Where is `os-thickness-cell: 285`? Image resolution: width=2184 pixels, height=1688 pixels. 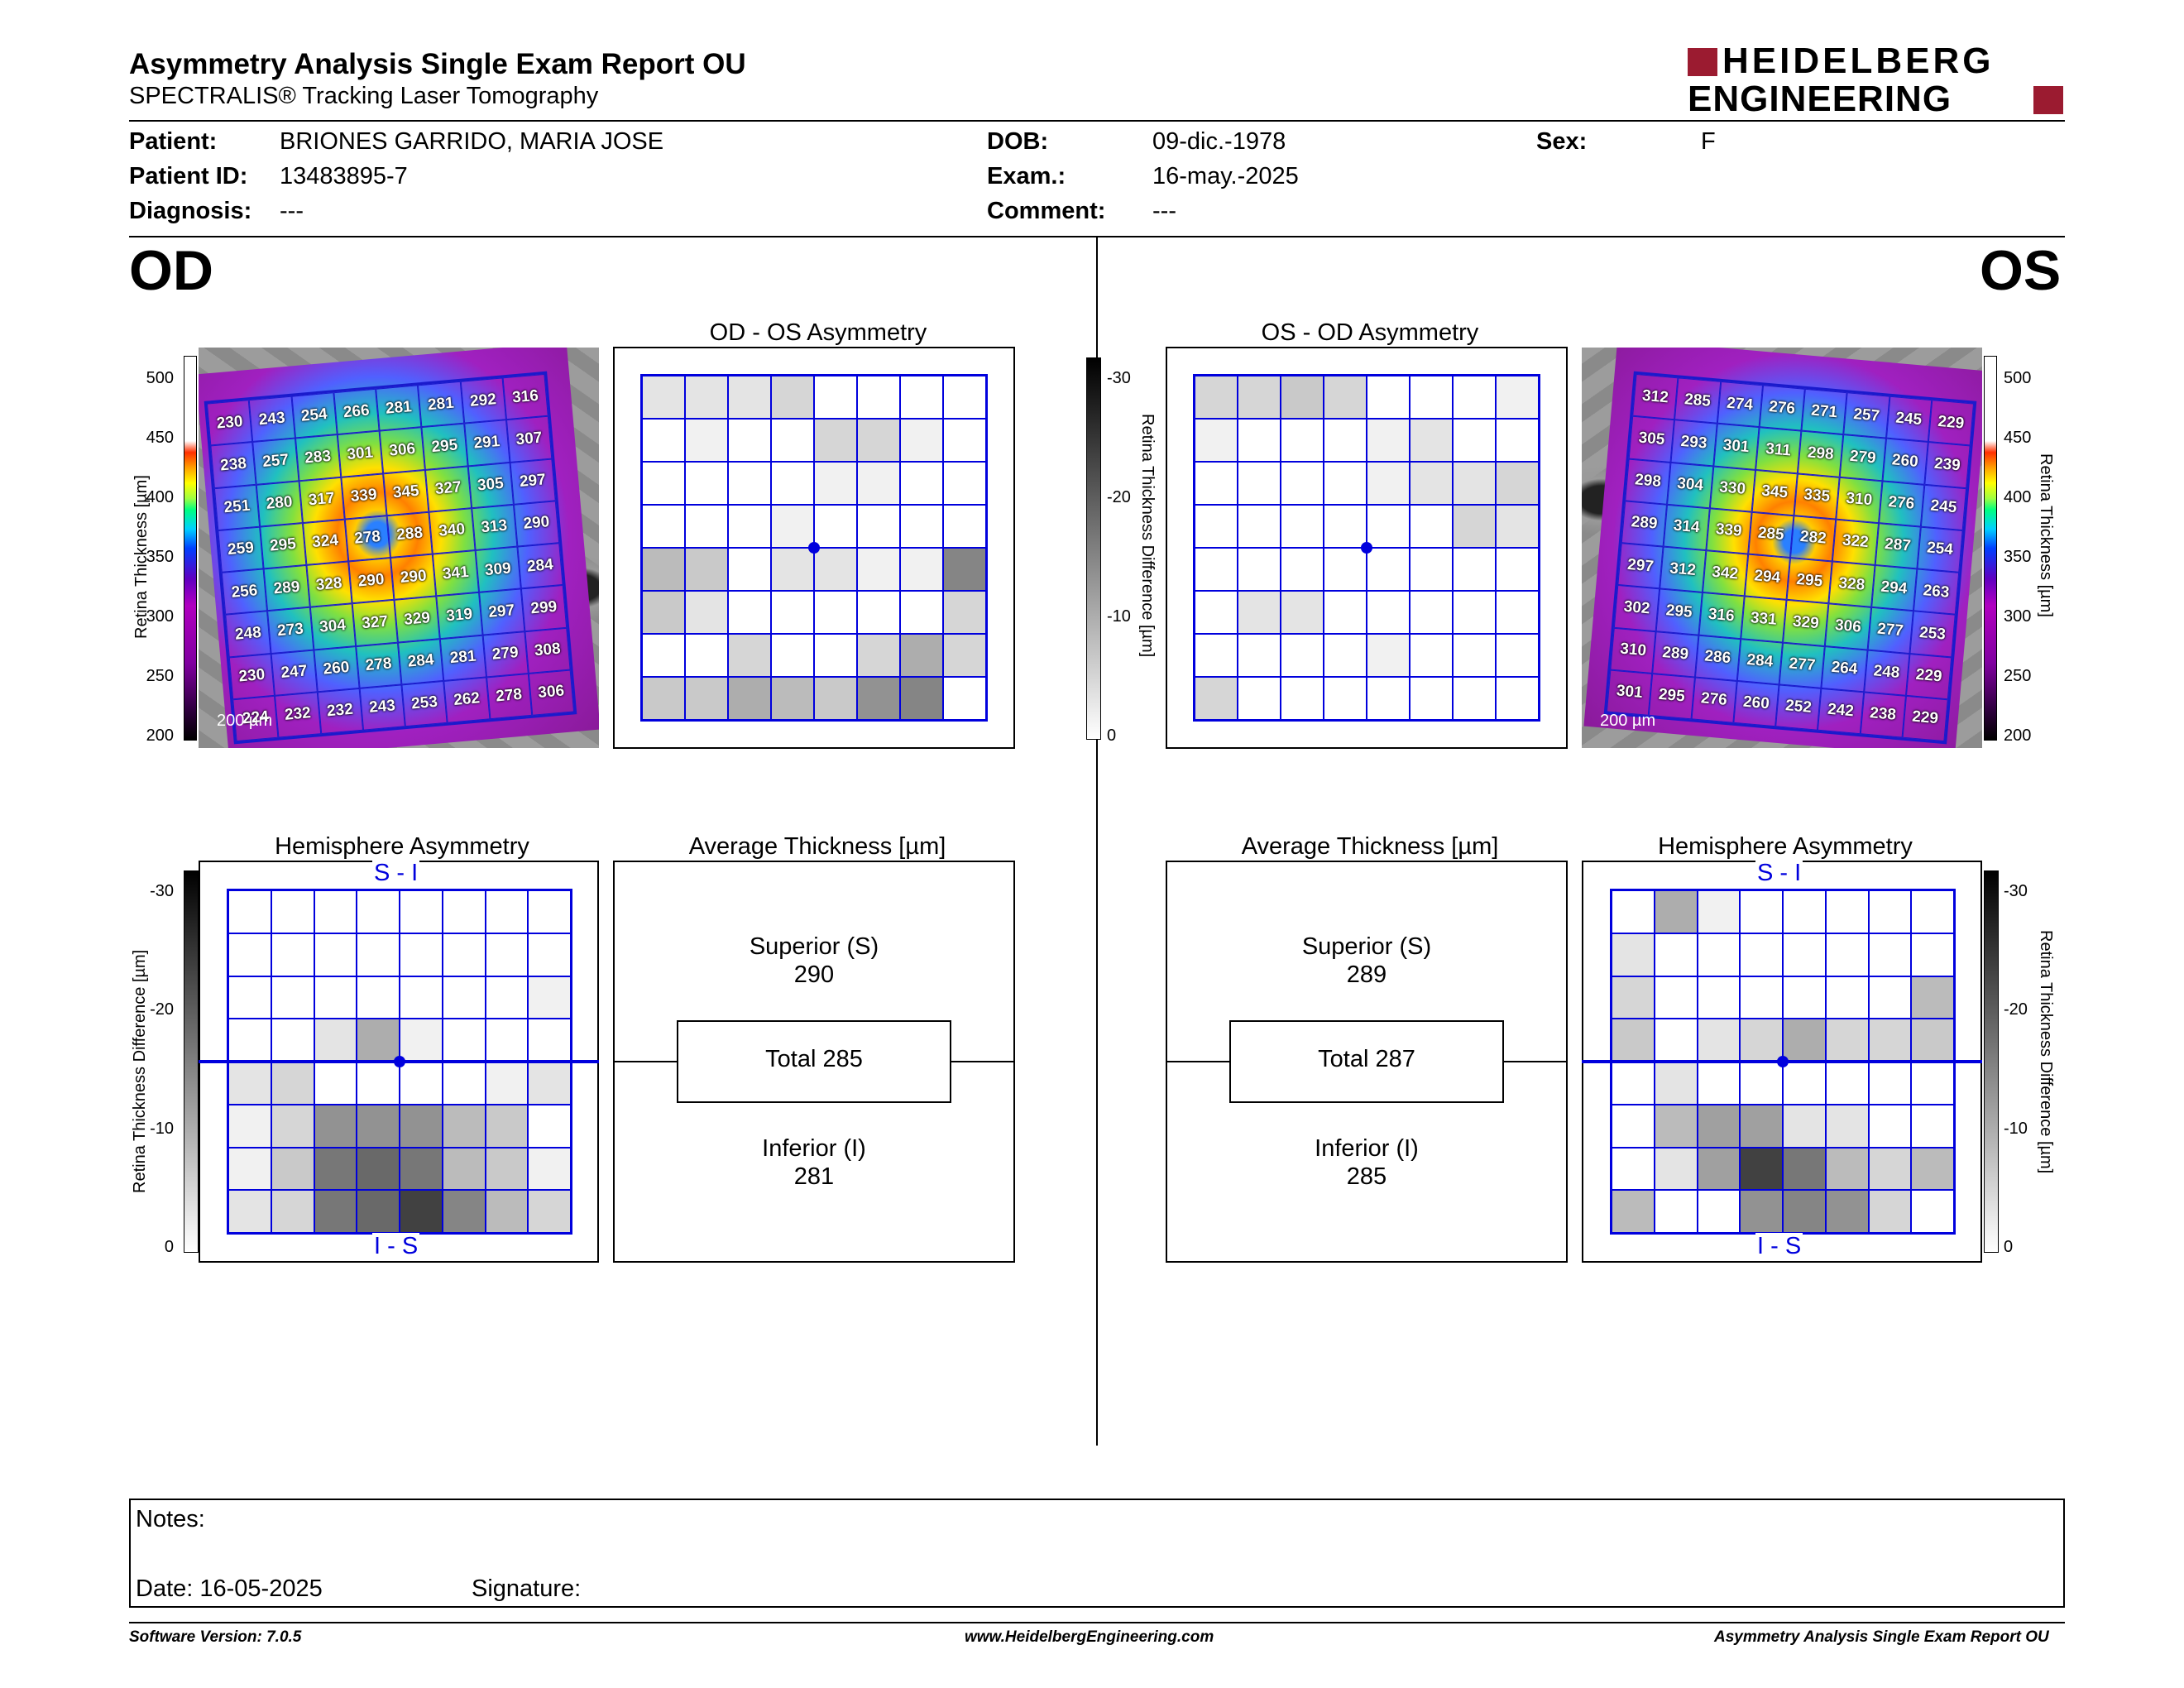 os-thickness-cell: 285 is located at coordinates (1770, 534).